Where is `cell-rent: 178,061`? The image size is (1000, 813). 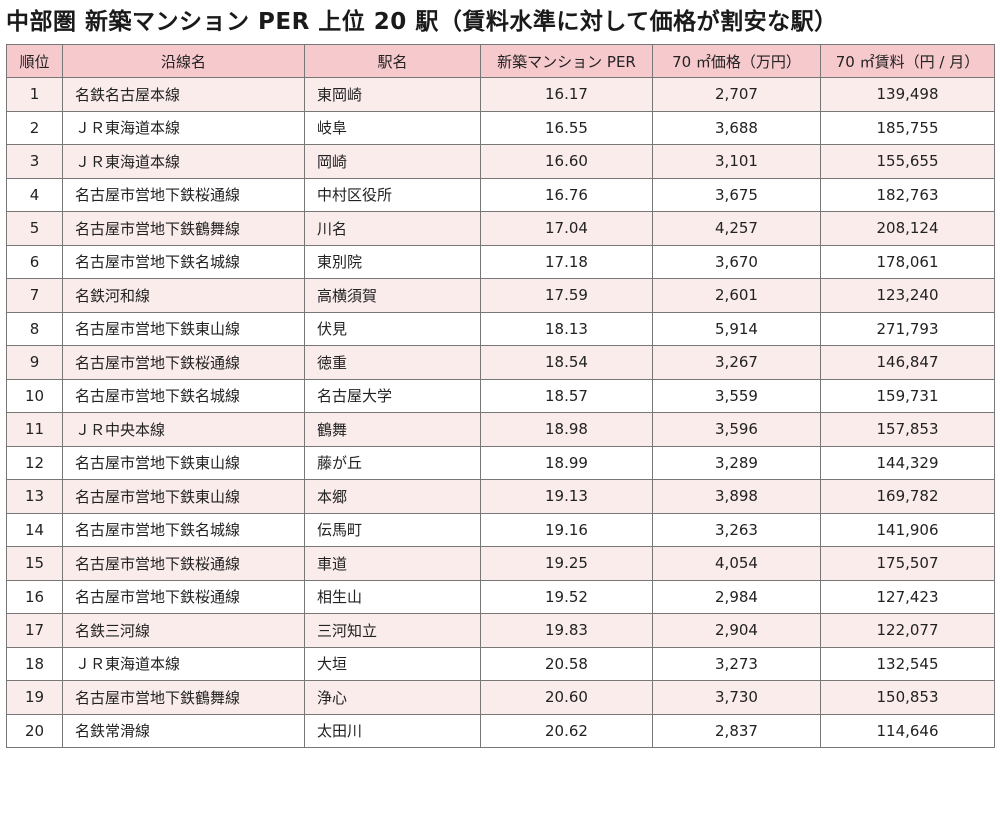 cell-rent: 178,061 is located at coordinates (907, 261).